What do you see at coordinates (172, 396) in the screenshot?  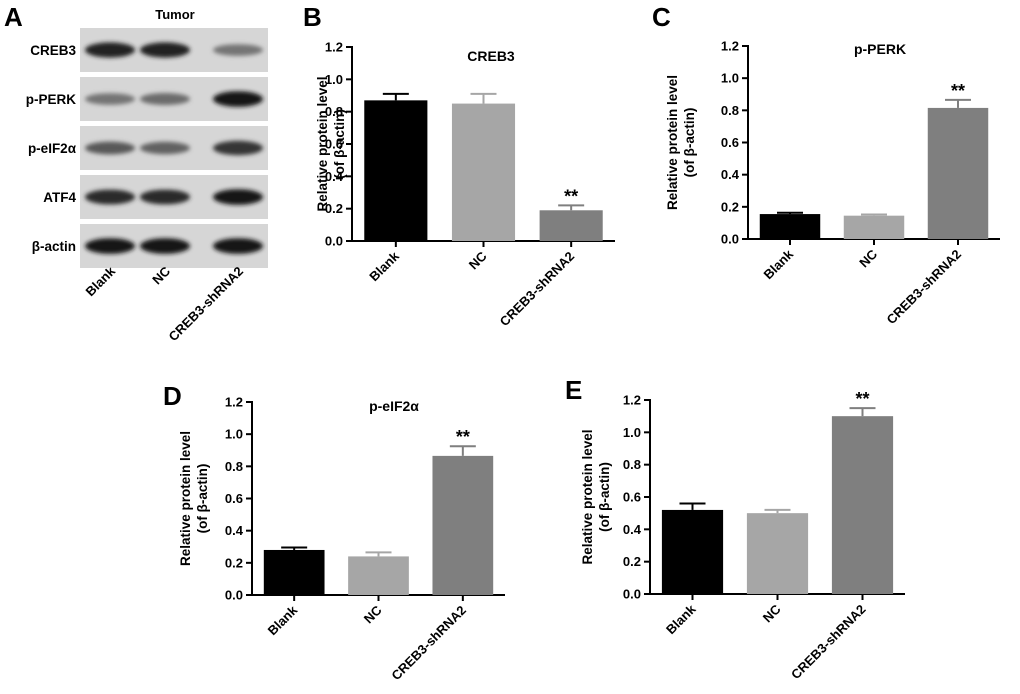 I see `panel-letter-d: D` at bounding box center [172, 396].